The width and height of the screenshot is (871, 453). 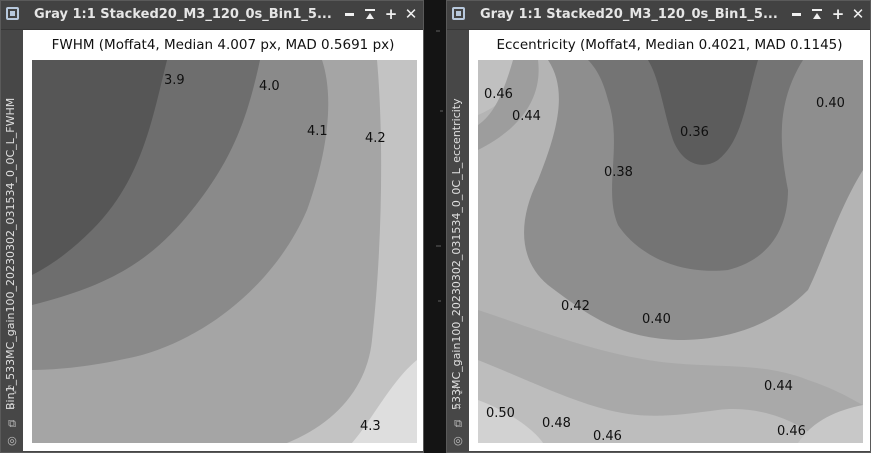 What do you see at coordinates (500, 413) in the screenshot?
I see `contour-label: 0.50` at bounding box center [500, 413].